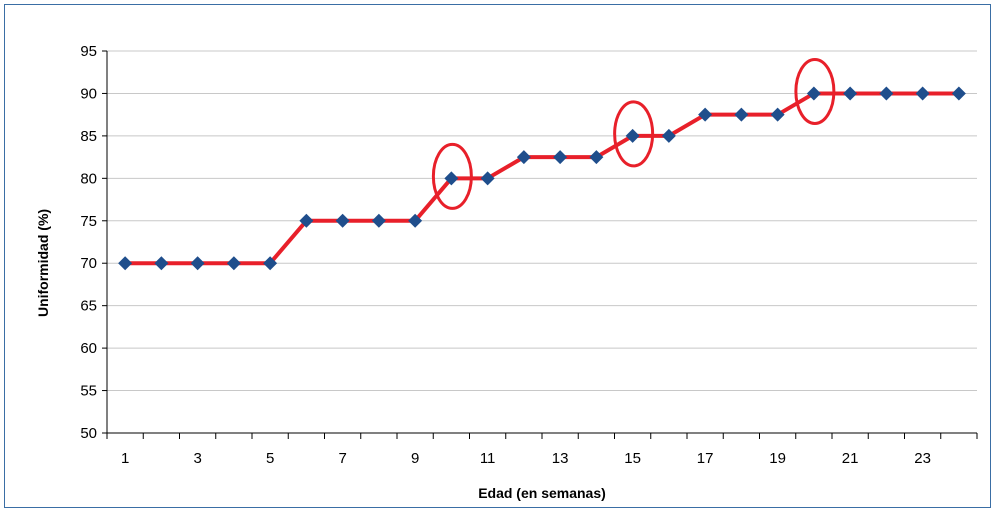 The width and height of the screenshot is (997, 510). What do you see at coordinates (88, 221) in the screenshot?
I see `y-tick-label-75: 75` at bounding box center [88, 221].